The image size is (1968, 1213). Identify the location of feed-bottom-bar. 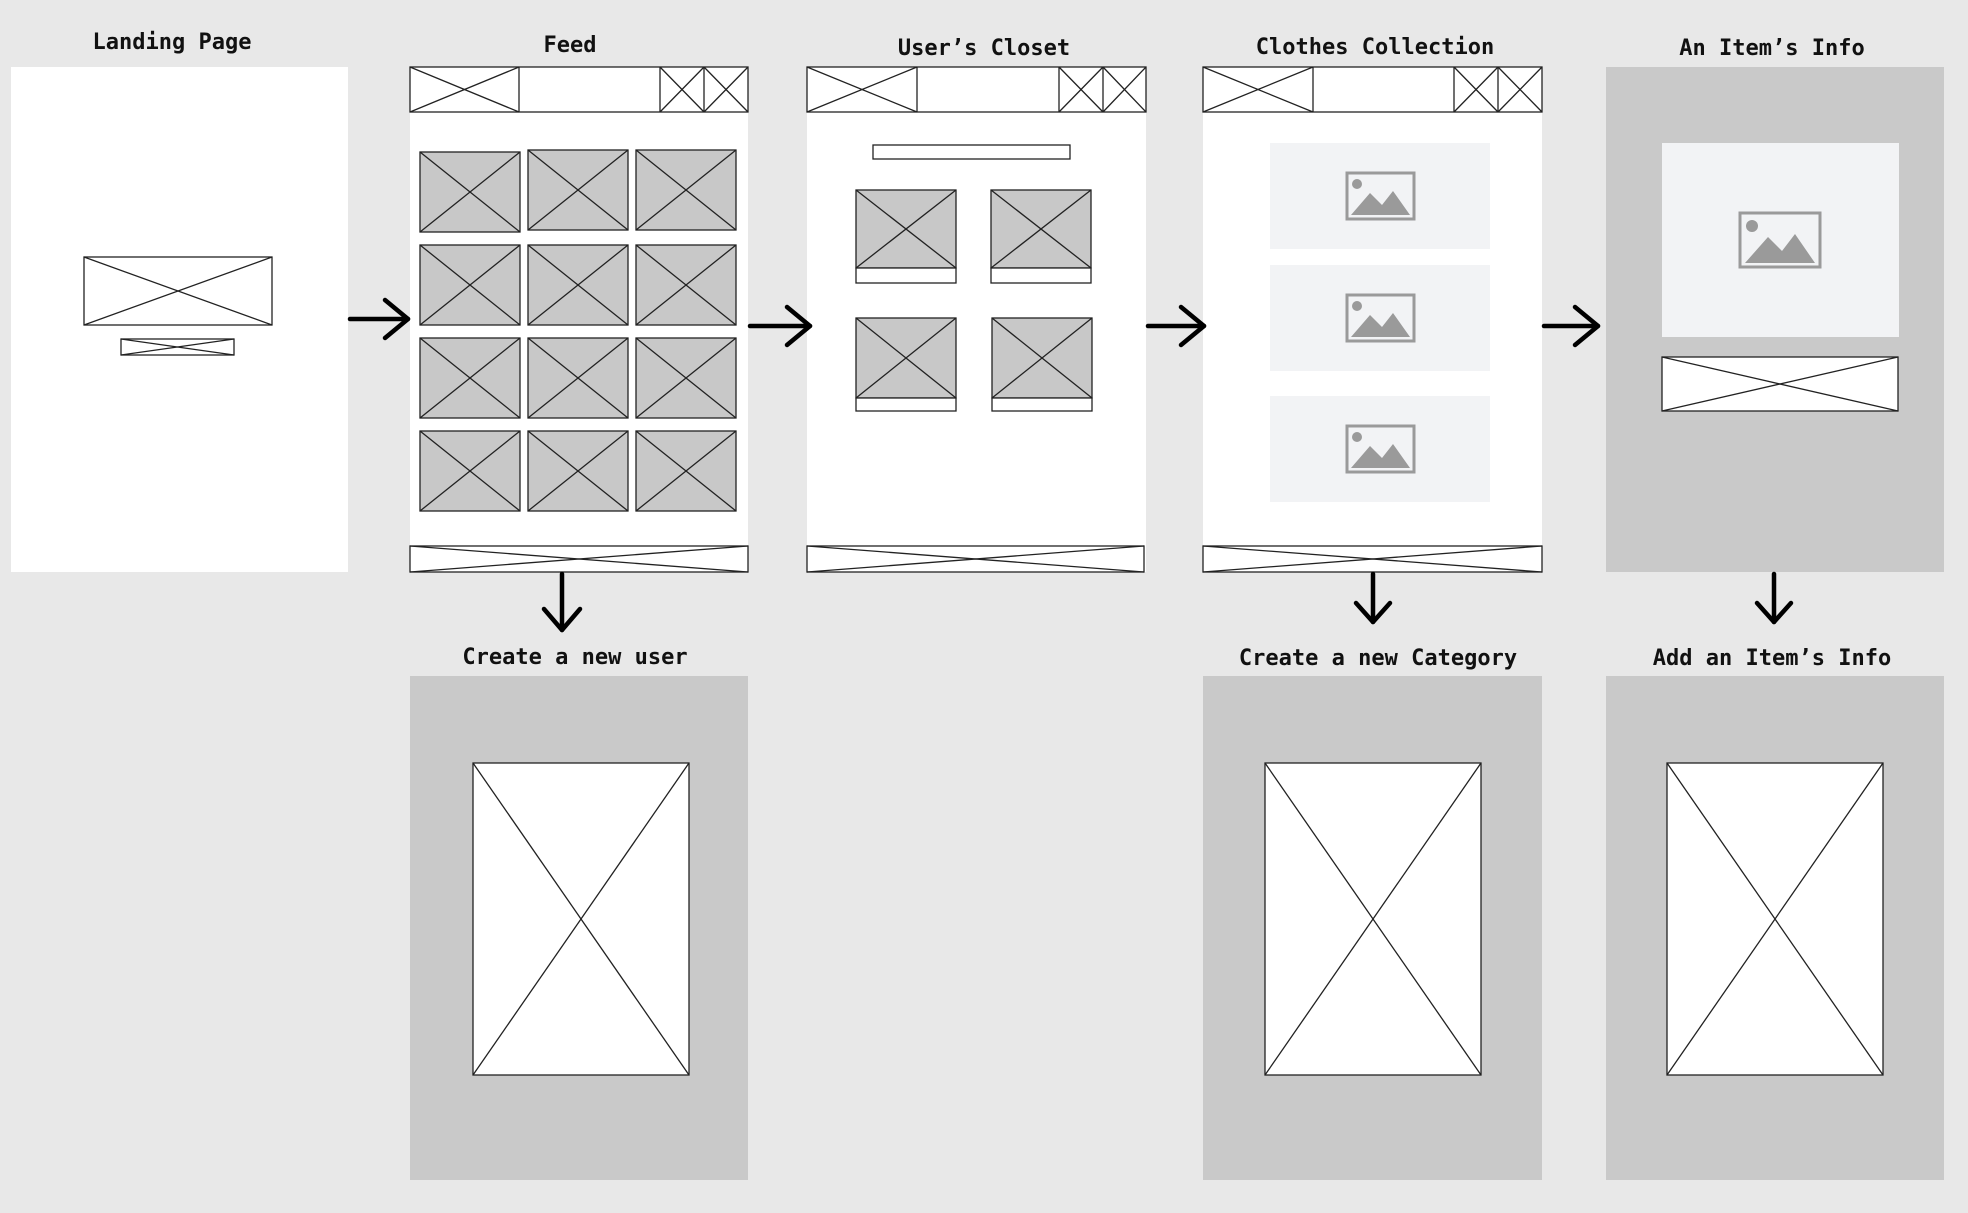
(579, 559).